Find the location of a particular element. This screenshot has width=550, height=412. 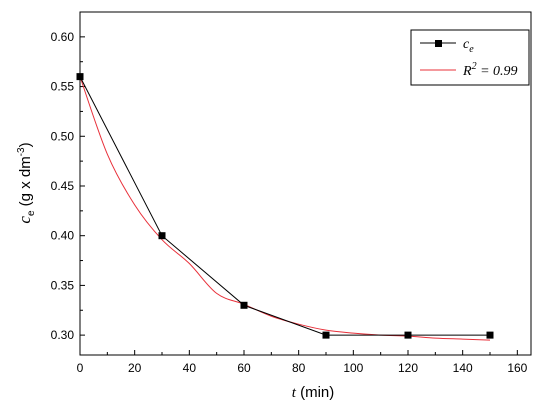

x-tick-label: 60 is located at coordinates (244, 368).